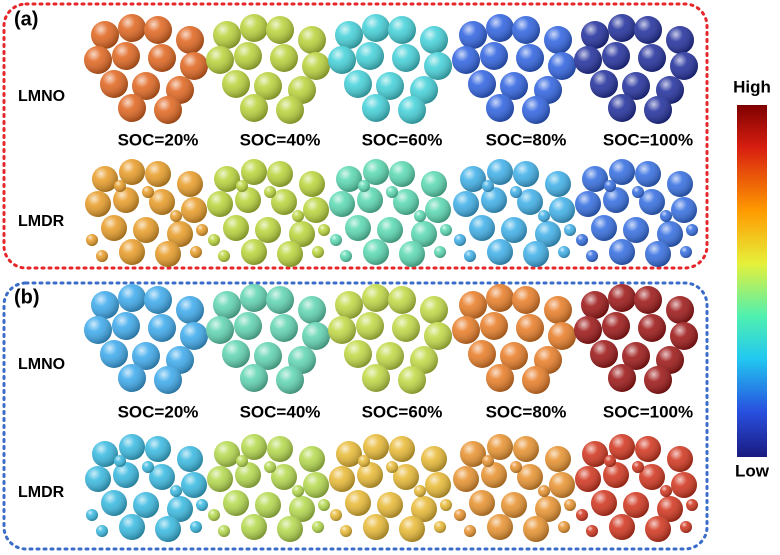 The height and width of the screenshot is (555, 780). What do you see at coordinates (27, 297) in the screenshot?
I see `panel-label: (b)` at bounding box center [27, 297].